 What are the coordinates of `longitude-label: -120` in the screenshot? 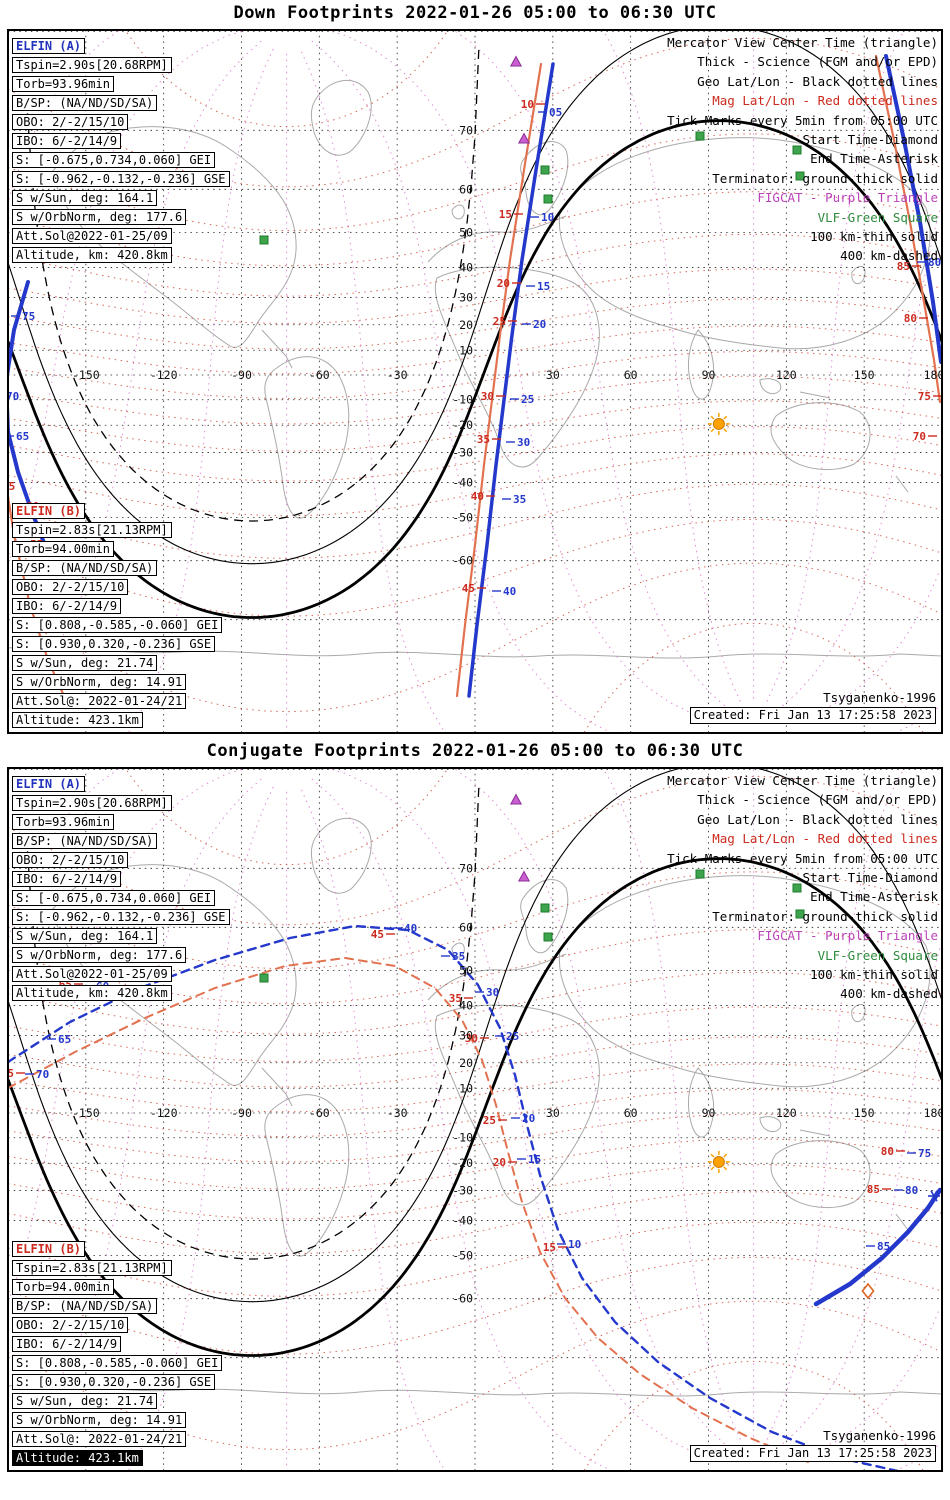 It's located at (164, 1113).